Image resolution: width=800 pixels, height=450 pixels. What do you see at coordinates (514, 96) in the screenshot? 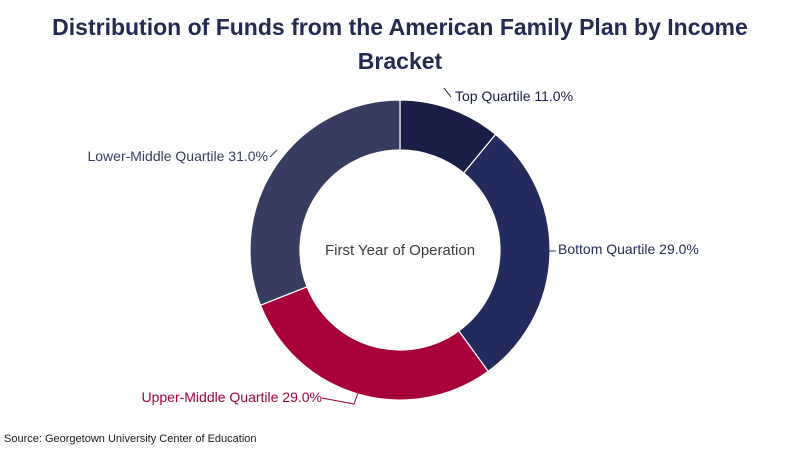
I see `slice-label-top-quartile: Top Quartile 11.0%` at bounding box center [514, 96].